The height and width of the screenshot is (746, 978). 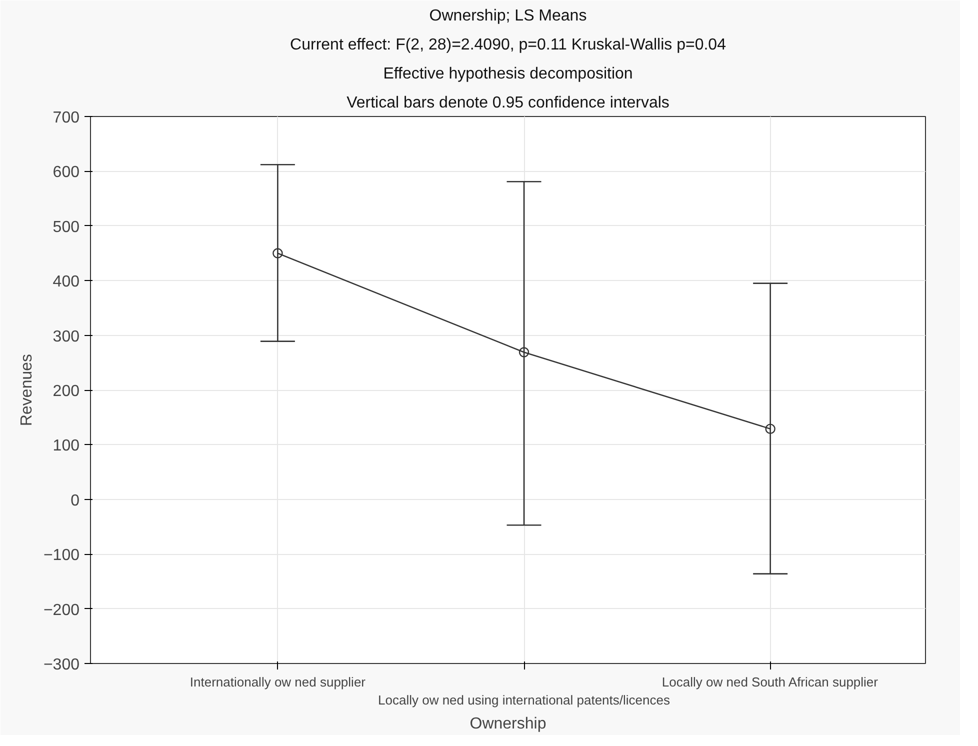 I want to click on y-tick-label: 600, so click(x=66, y=173).